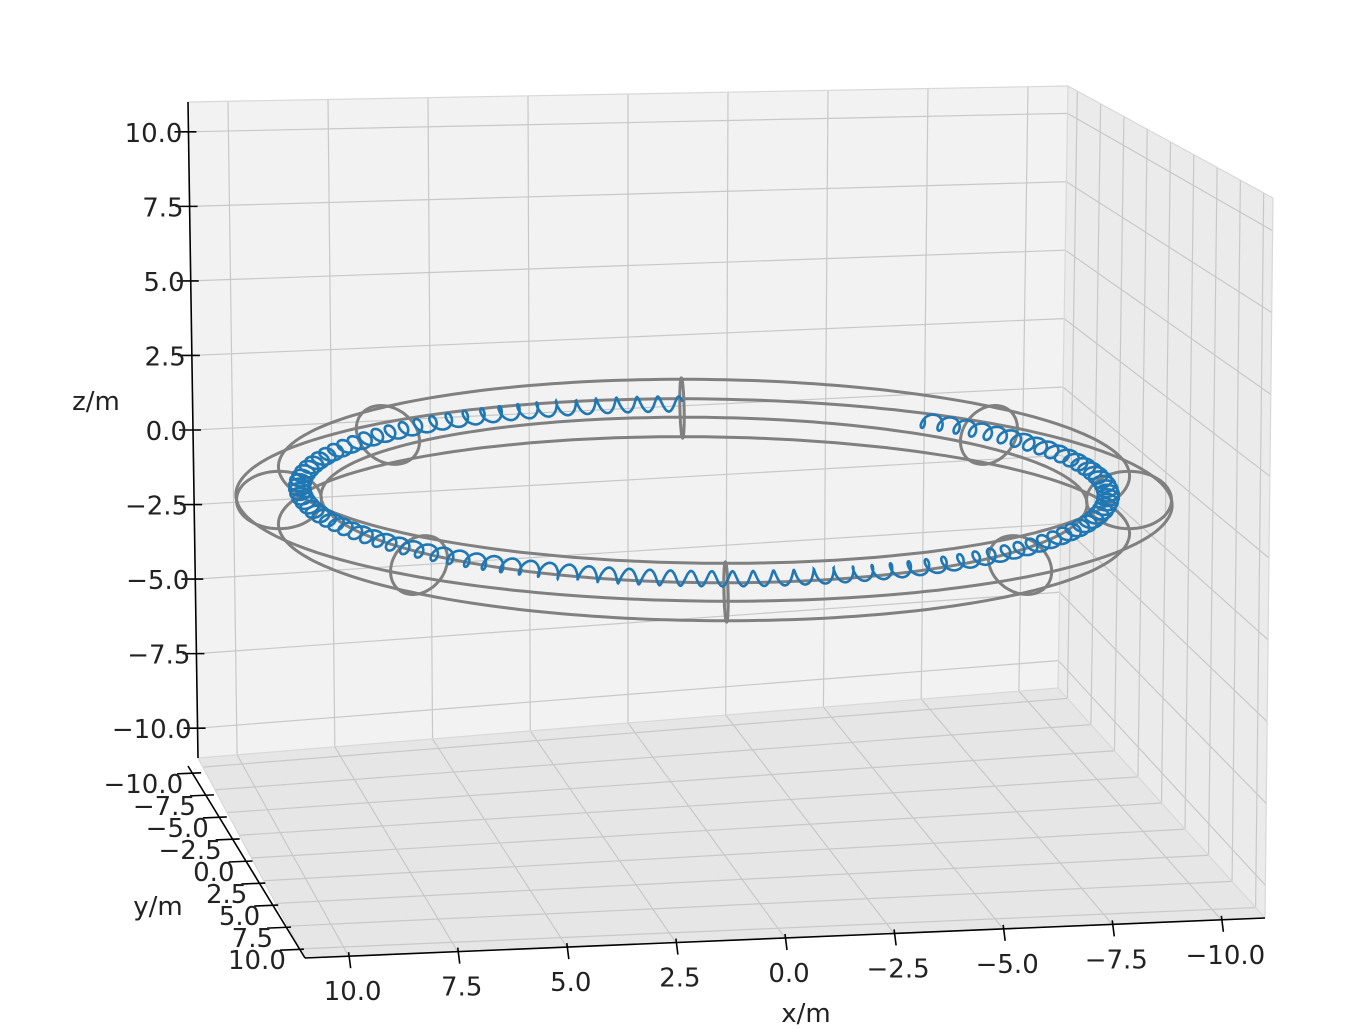  Describe the element at coordinates (166, 432) in the screenshot. I see `z-tick-label: 0.0` at that location.